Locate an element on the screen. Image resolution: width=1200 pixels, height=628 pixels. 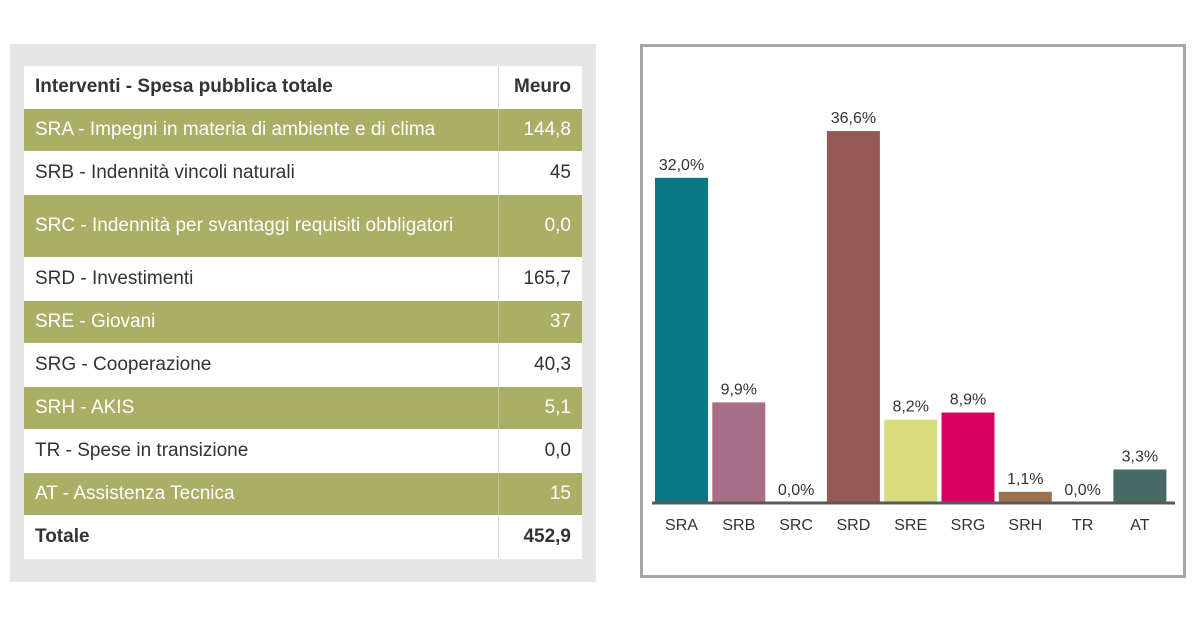
bar-srd is located at coordinates (853, 317).